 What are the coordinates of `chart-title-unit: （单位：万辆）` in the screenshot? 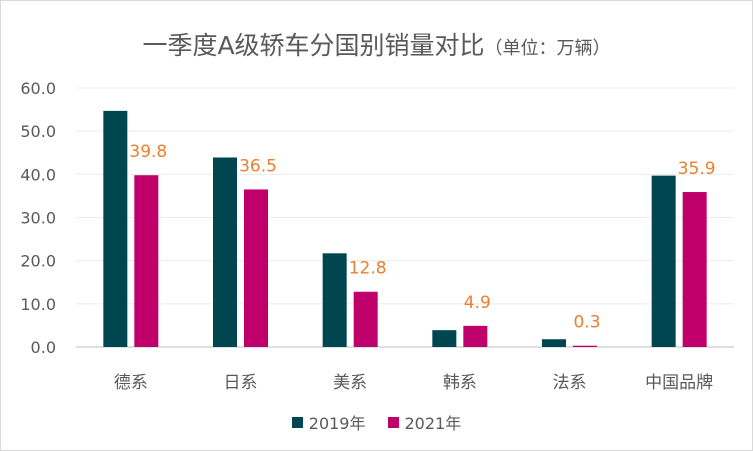 It's located at (547, 48).